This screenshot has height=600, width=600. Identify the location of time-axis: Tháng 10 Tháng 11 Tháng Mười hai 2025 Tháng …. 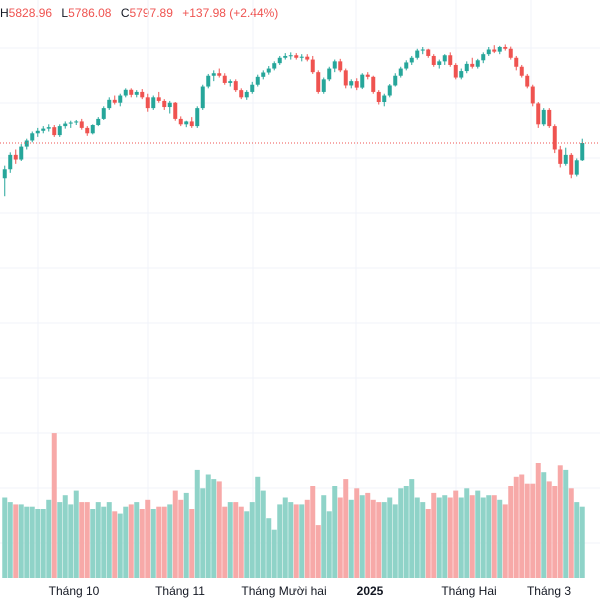
(310, 591).